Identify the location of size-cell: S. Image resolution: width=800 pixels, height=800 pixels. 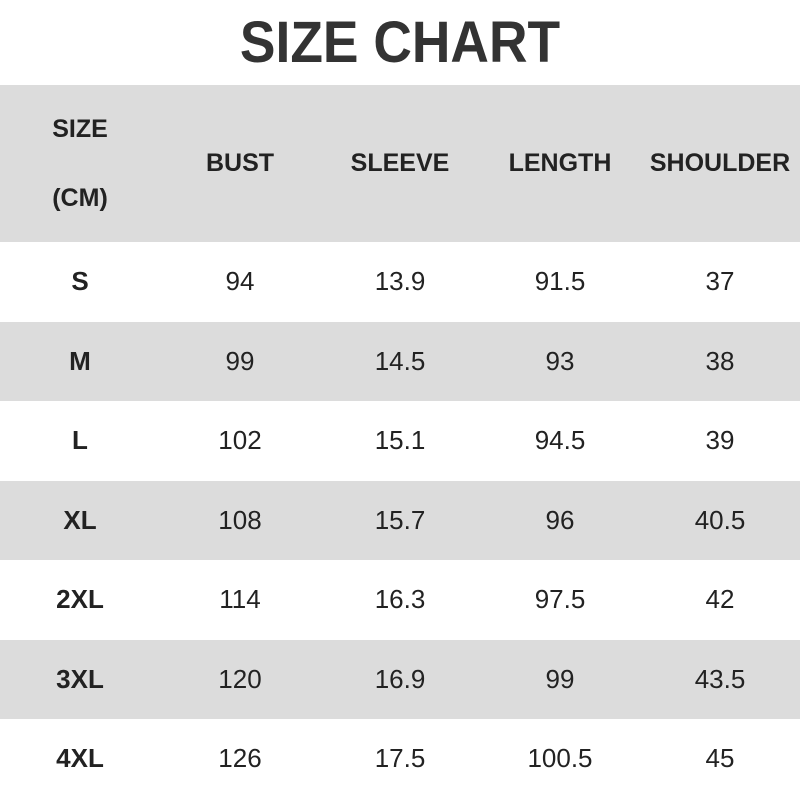
(80, 281).